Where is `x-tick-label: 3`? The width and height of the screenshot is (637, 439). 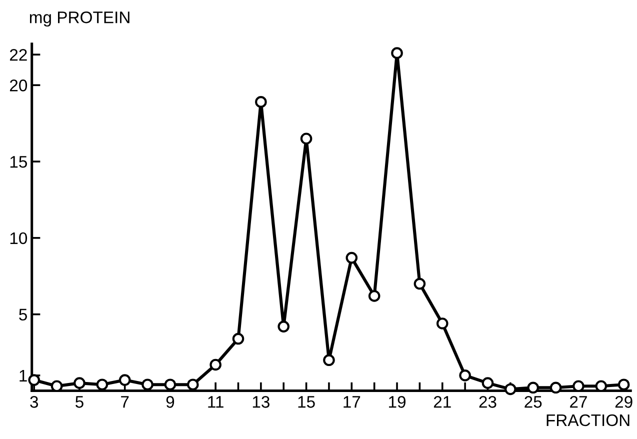
x-tick-label: 3 is located at coordinates (34, 402).